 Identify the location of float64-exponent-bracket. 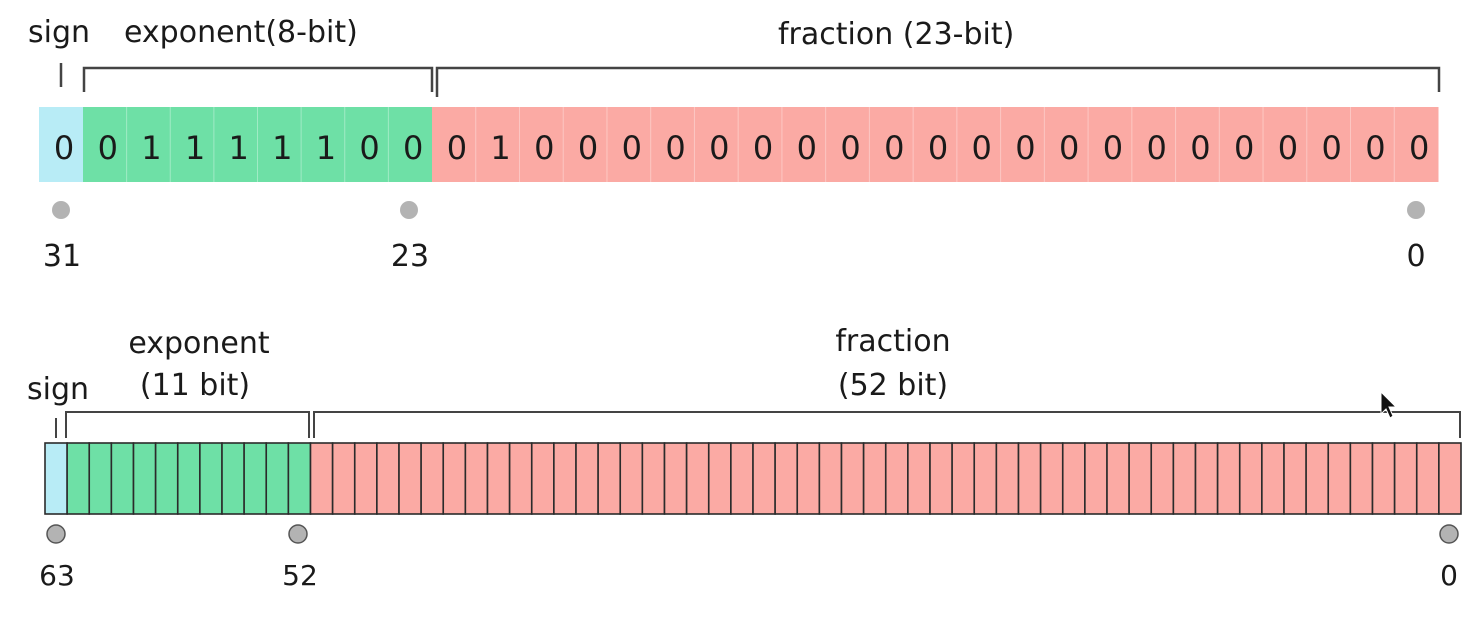
(187, 424).